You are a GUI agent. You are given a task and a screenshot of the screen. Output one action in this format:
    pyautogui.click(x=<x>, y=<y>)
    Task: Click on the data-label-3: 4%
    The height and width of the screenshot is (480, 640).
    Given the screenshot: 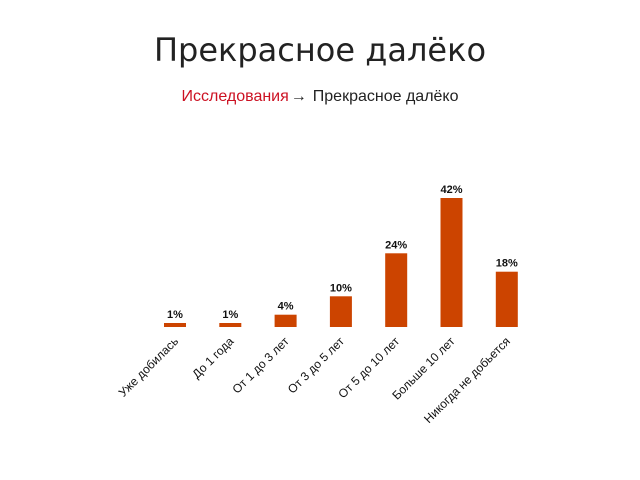 What is the action you would take?
    pyautogui.click(x=286, y=307)
    